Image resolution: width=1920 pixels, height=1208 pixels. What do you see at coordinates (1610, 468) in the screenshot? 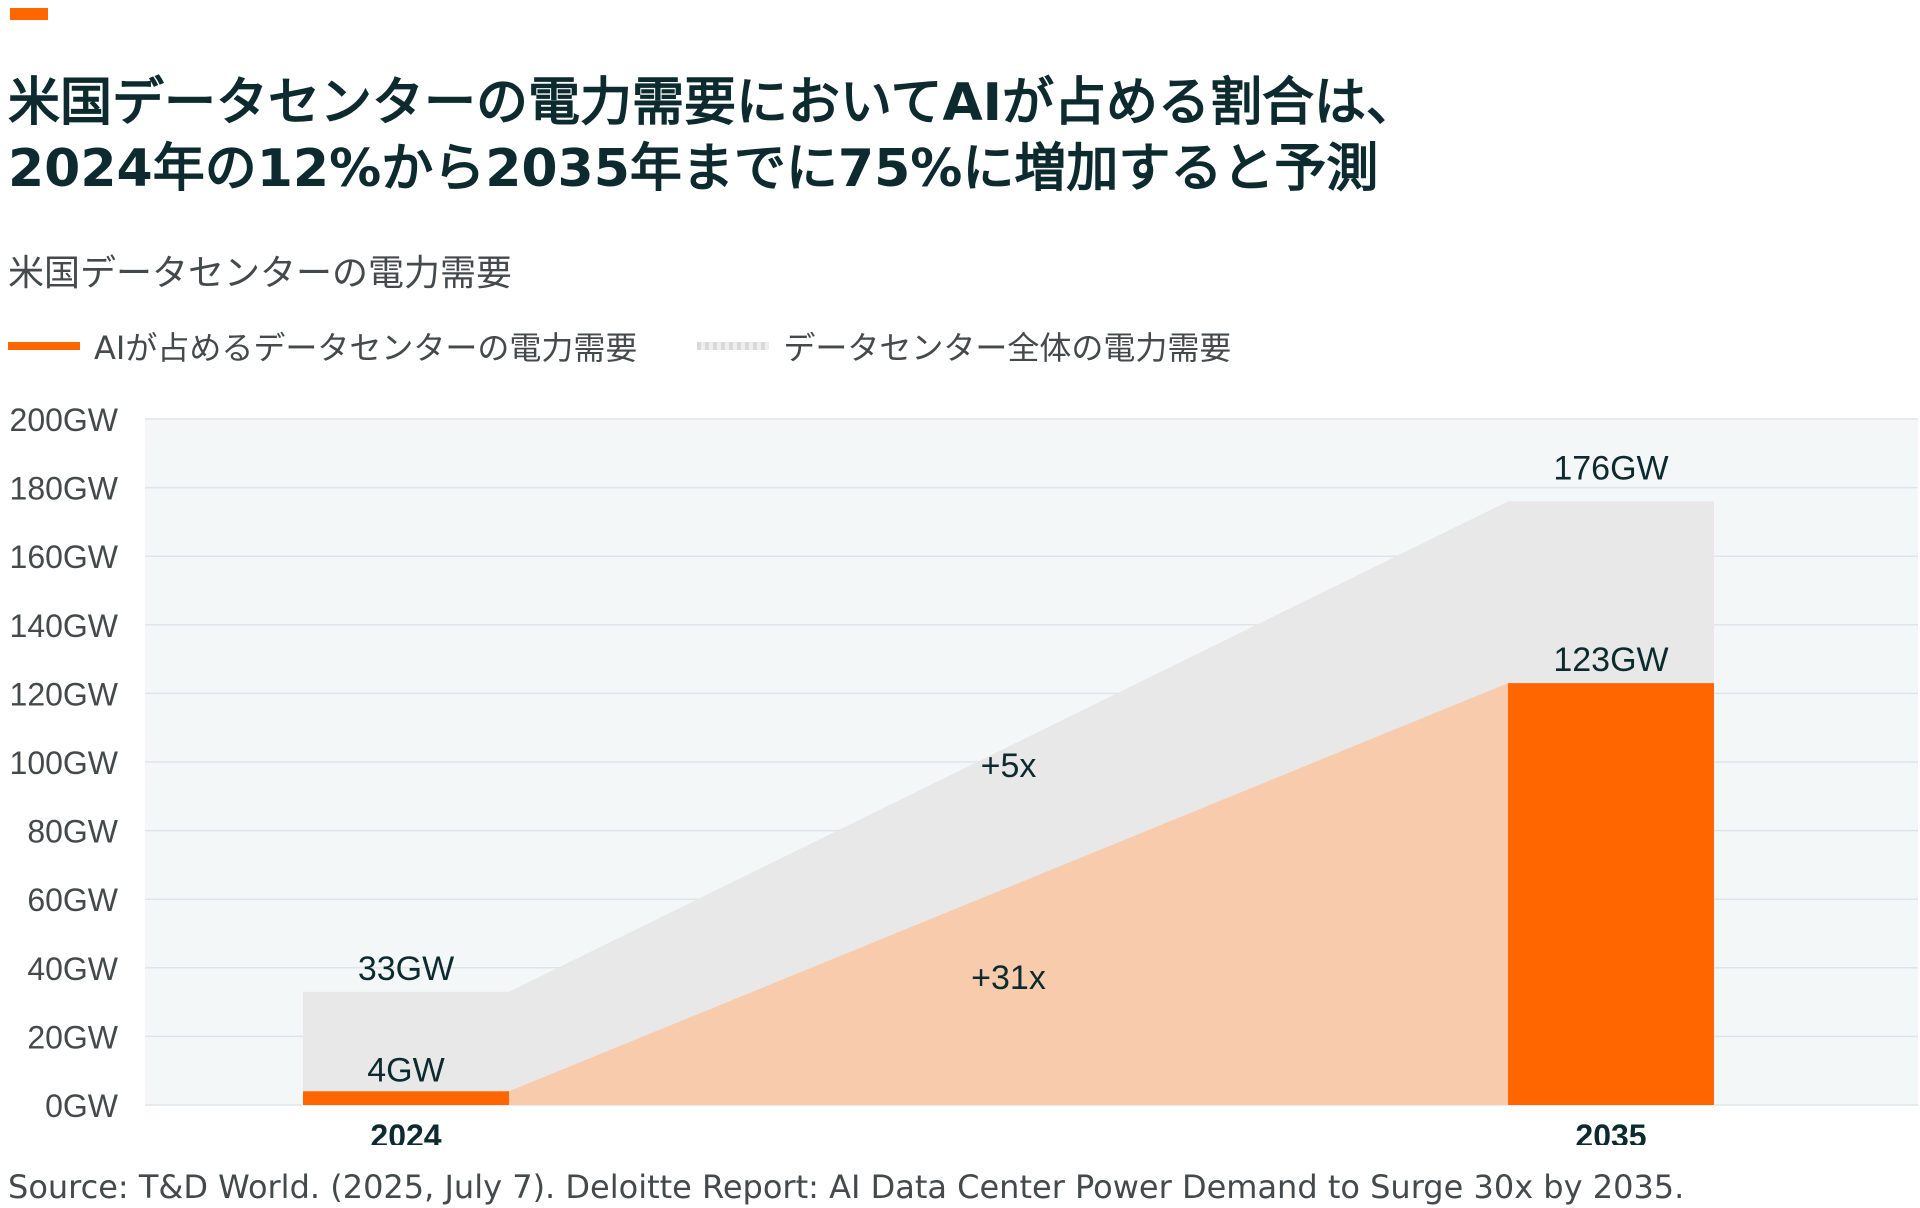
I see `total-value-label: 176GW` at bounding box center [1610, 468].